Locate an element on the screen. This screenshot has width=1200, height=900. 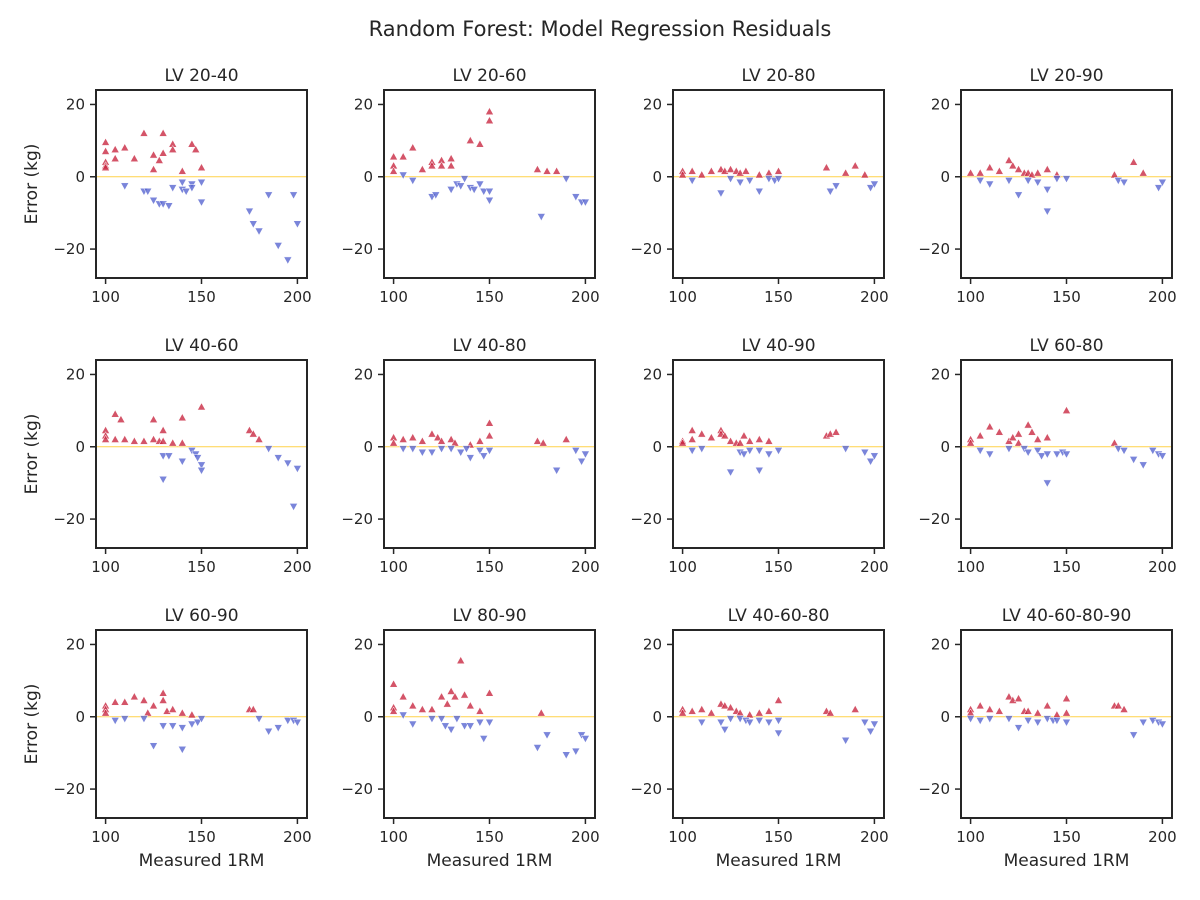
subplot-title: LV 60-80 is located at coordinates (1066, 346).